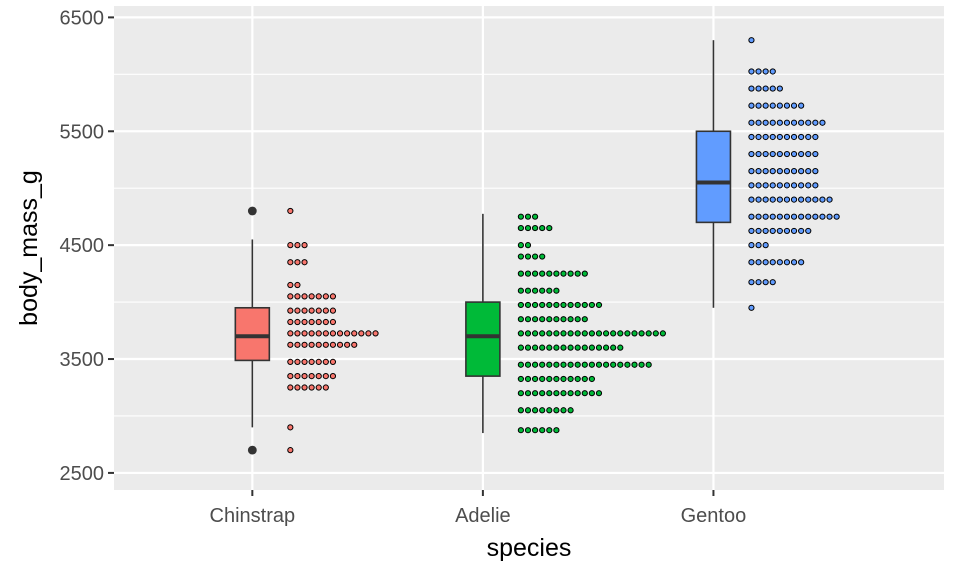 The height and width of the screenshot is (576, 960). Describe the element at coordinates (82, 246) in the screenshot. I see `y-tick-label: 4500` at that location.